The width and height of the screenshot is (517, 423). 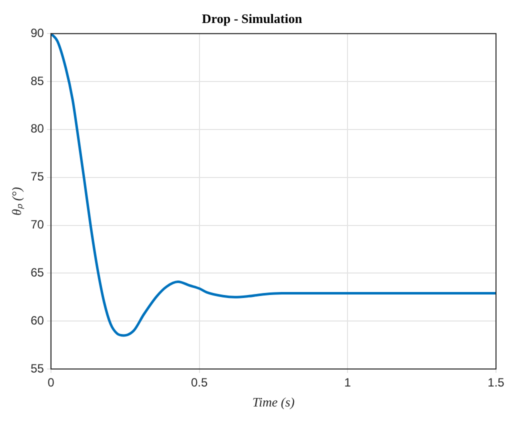 What do you see at coordinates (37, 320) in the screenshot?
I see `y-tick-label: 60` at bounding box center [37, 320].